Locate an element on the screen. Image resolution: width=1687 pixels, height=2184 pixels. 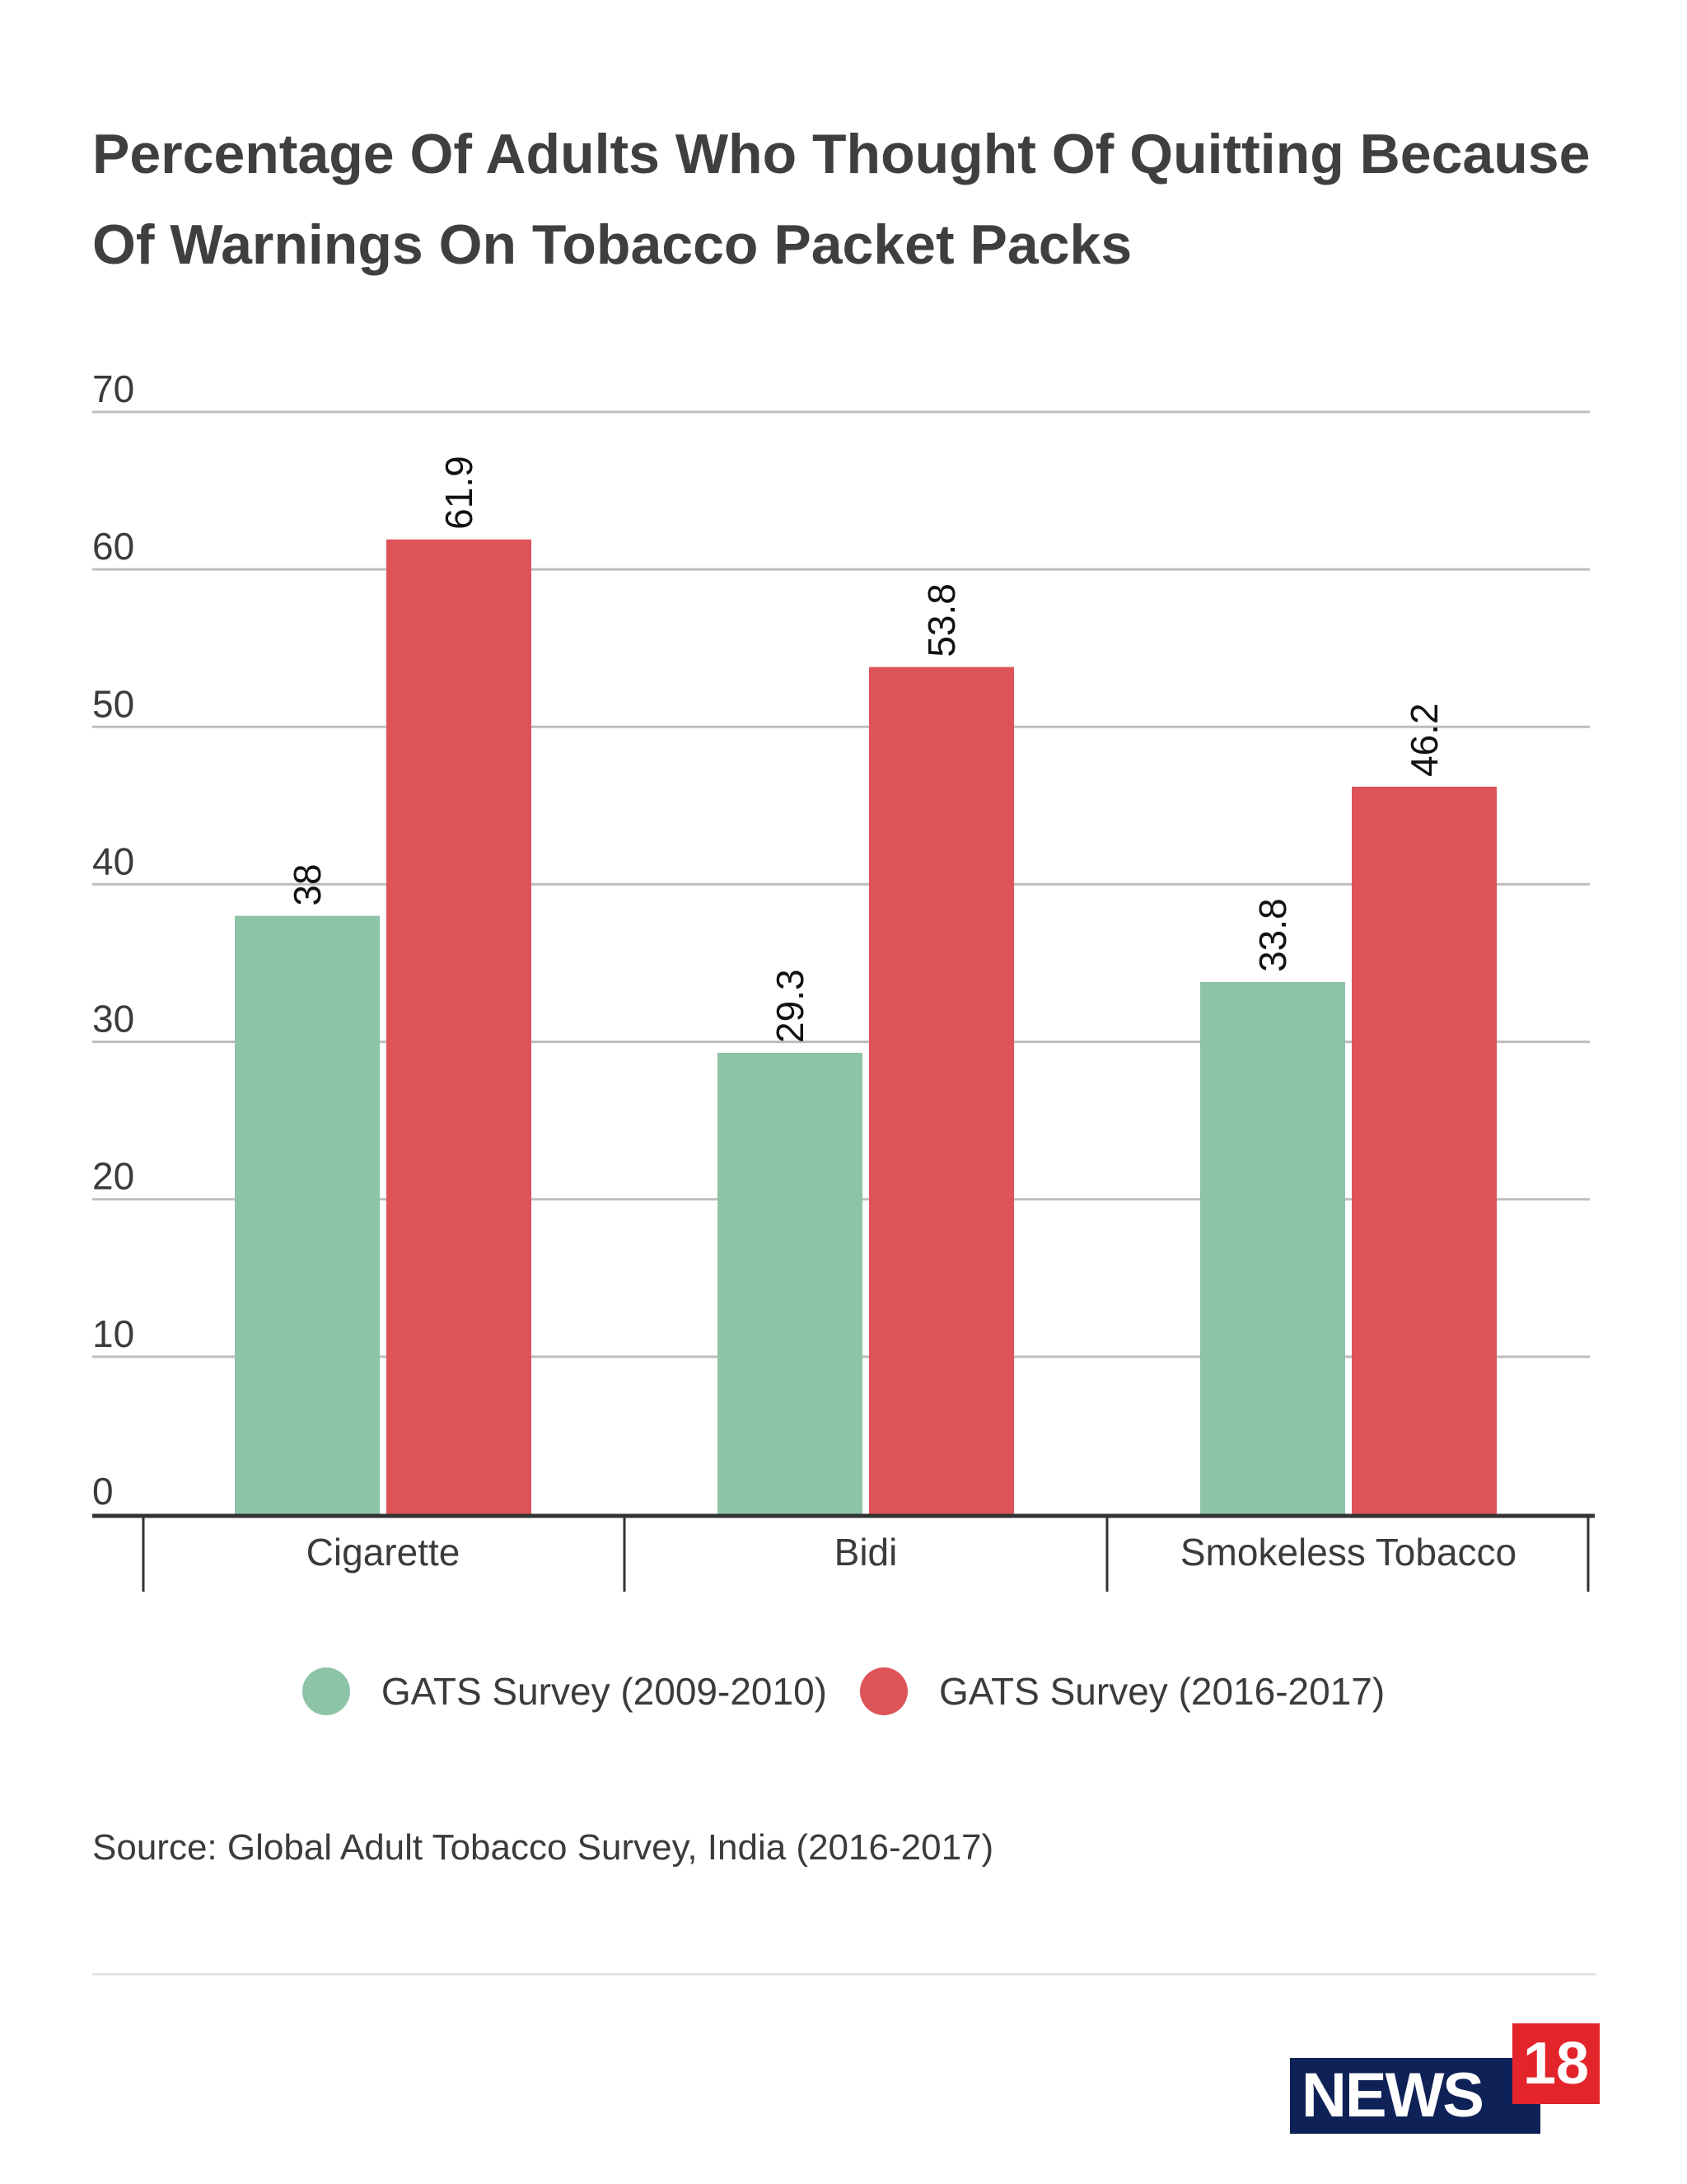
x-tick-label: Cigarette is located at coordinates (383, 1552).